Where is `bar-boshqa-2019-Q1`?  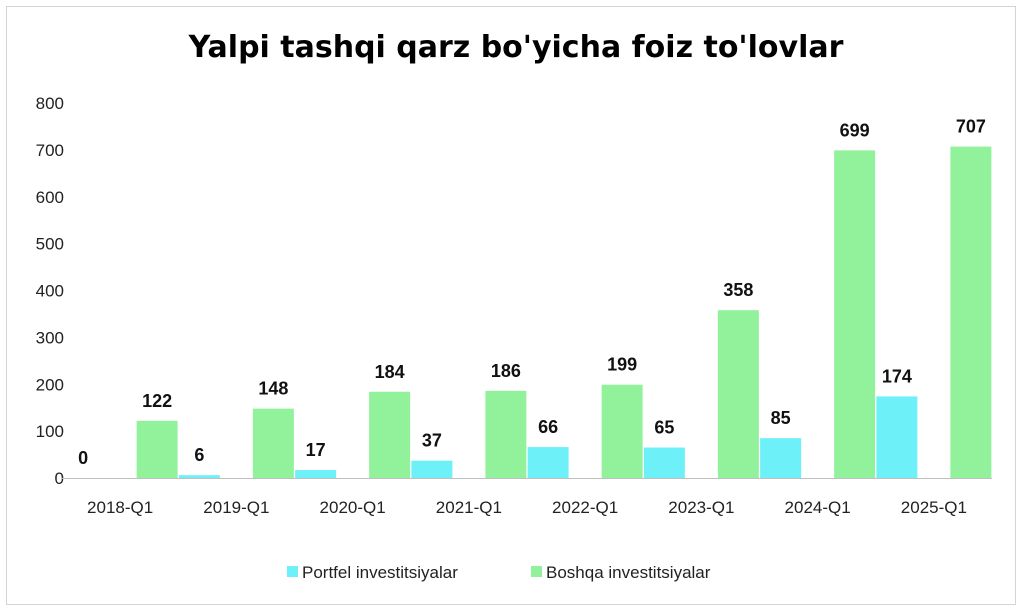 bar-boshqa-2019-Q1 is located at coordinates (273, 443).